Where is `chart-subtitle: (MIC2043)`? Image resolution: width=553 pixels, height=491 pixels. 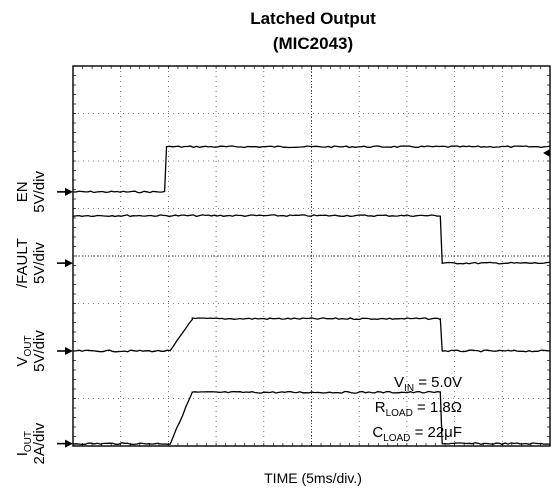
chart-subtitle: (MIC2043) is located at coordinates (313, 43).